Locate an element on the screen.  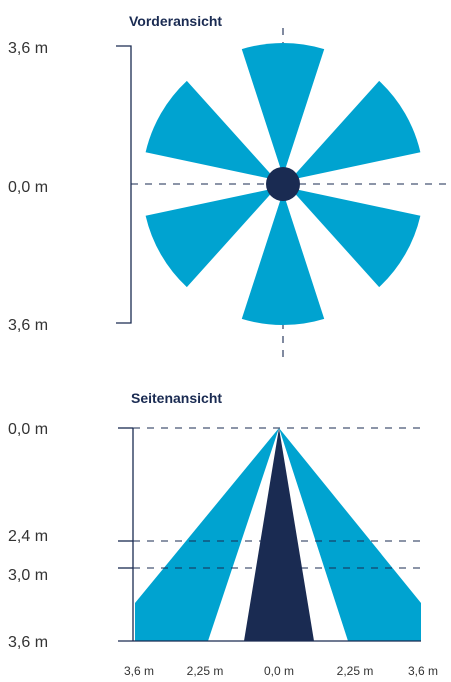
side-view-label-3-6: 3,6 m is located at coordinates (28, 642).